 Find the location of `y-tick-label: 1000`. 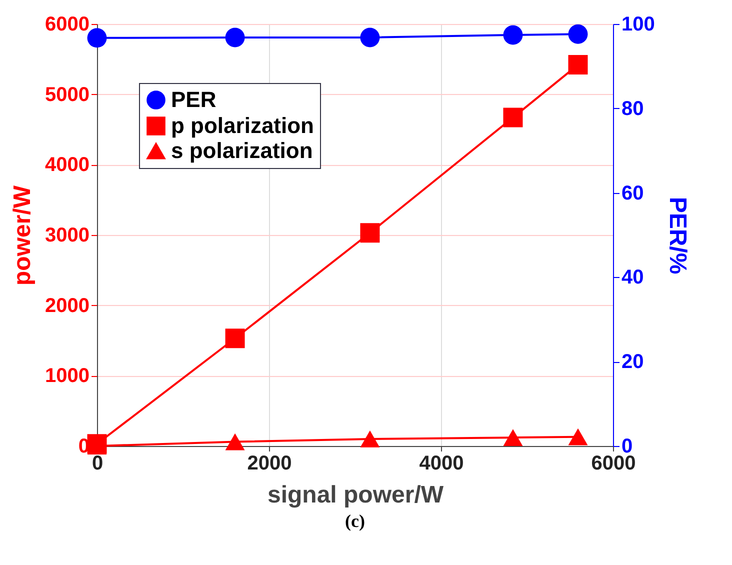

y-tick-label: 1000 is located at coordinates (67, 376).